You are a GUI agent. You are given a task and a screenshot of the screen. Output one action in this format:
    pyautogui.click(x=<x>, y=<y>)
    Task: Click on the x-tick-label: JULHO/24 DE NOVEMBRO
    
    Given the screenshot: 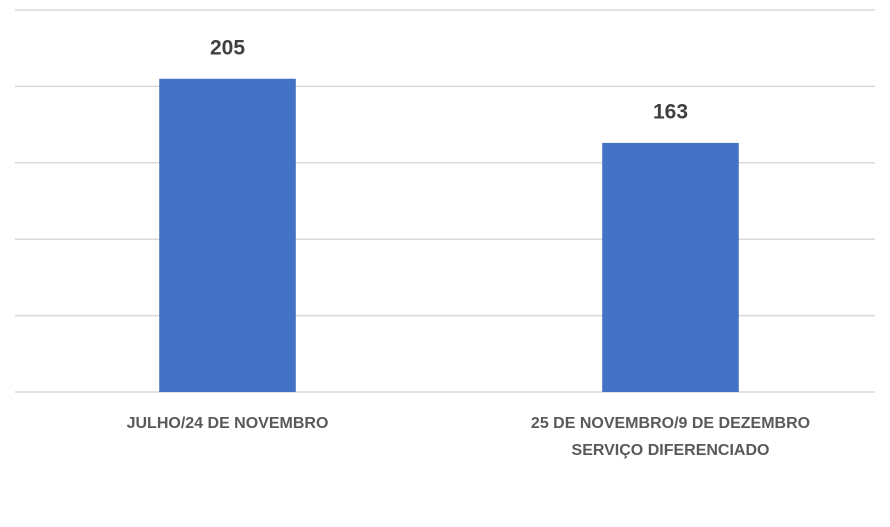 What is the action you would take?
    pyautogui.click(x=227, y=423)
    